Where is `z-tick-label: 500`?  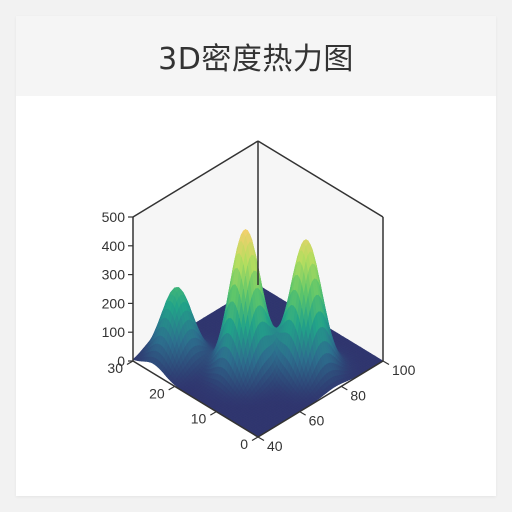 z-tick-label: 500 is located at coordinates (114, 217).